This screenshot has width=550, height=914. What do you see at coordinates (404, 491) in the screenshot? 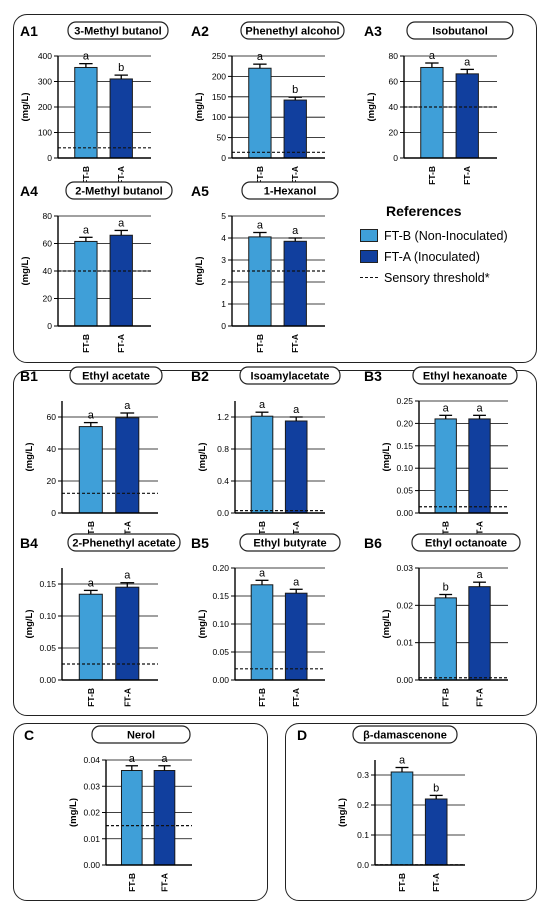
I see `y-tick-label: 0.05` at bounding box center [404, 491].